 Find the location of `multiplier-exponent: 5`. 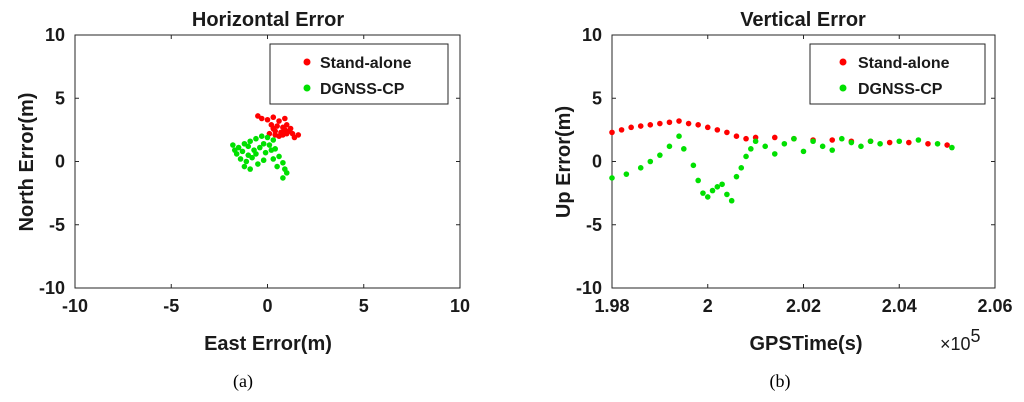

multiplier-exponent: 5 is located at coordinates (976, 336).